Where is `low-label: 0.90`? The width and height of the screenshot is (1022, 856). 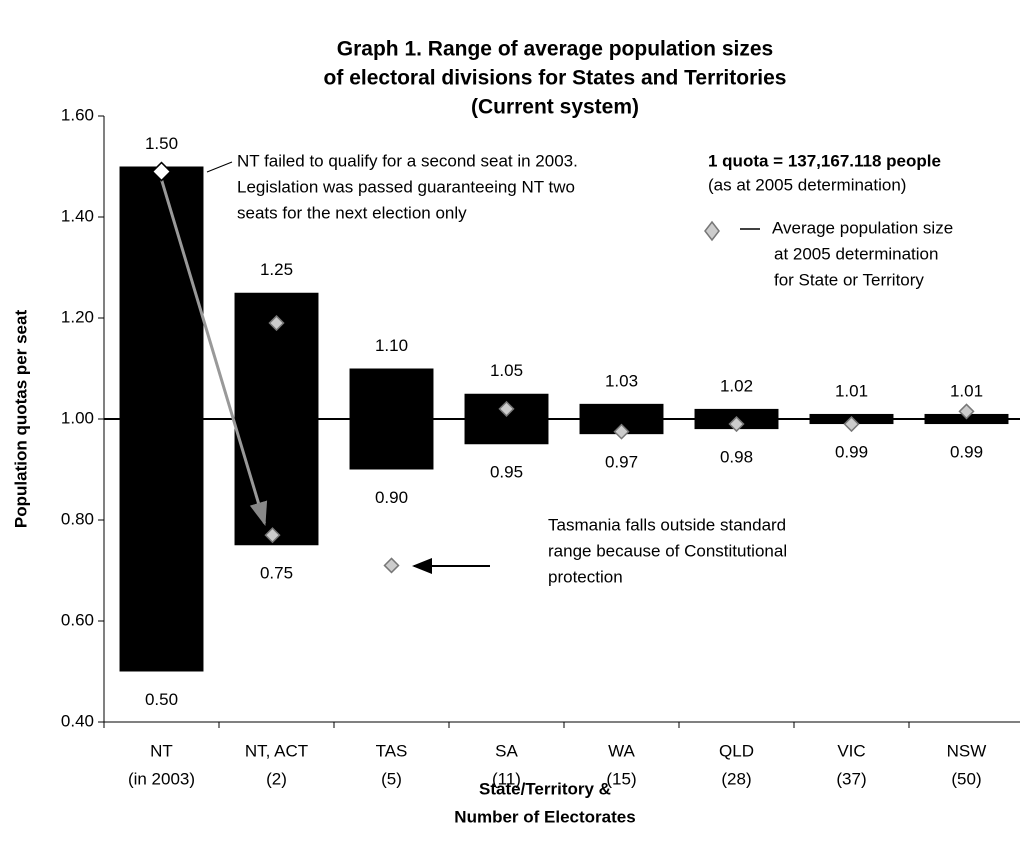
low-label: 0.90 is located at coordinates (391, 497).